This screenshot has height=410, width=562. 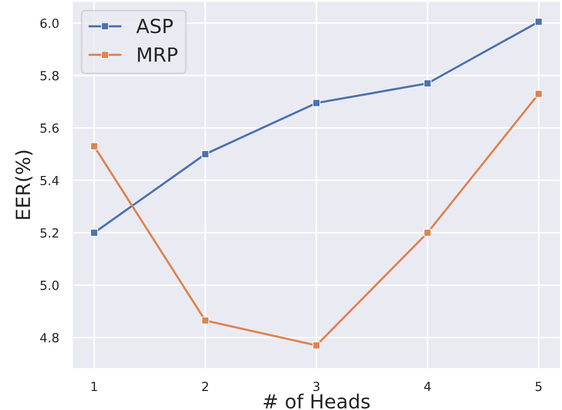 I want to click on y-tick-label: 5.8, so click(x=49, y=75).